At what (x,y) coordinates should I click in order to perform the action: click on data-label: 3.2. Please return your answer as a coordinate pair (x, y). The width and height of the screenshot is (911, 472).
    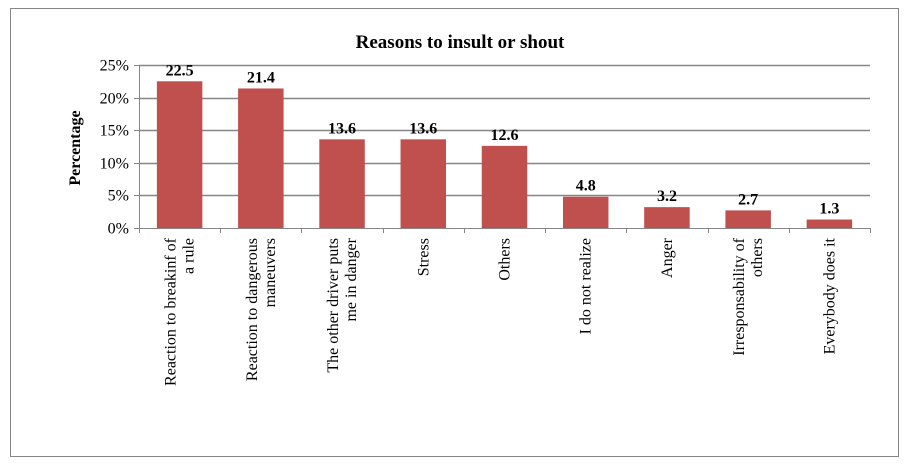
    Looking at the image, I should click on (667, 196).